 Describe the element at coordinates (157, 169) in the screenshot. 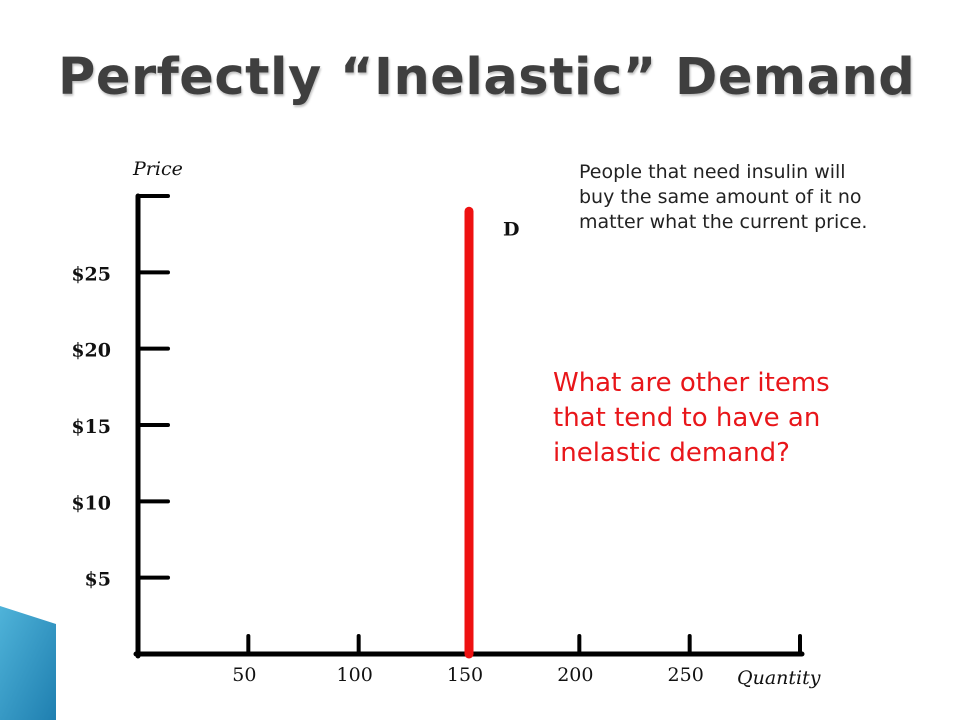

I see `y-axis-label: Price` at that location.